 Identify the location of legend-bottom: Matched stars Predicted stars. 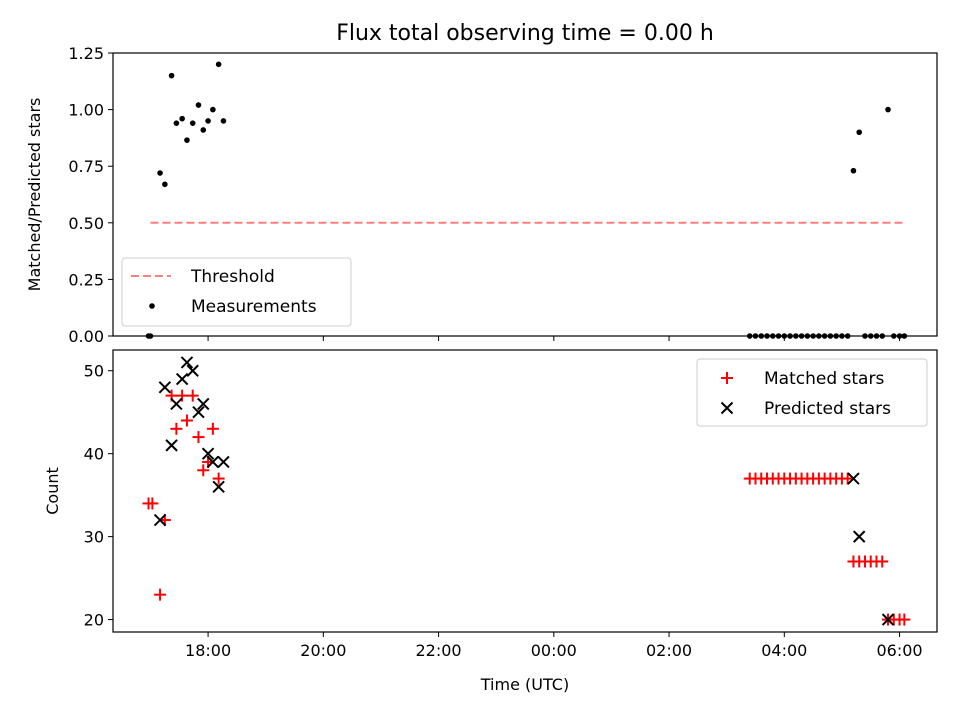
(812, 392).